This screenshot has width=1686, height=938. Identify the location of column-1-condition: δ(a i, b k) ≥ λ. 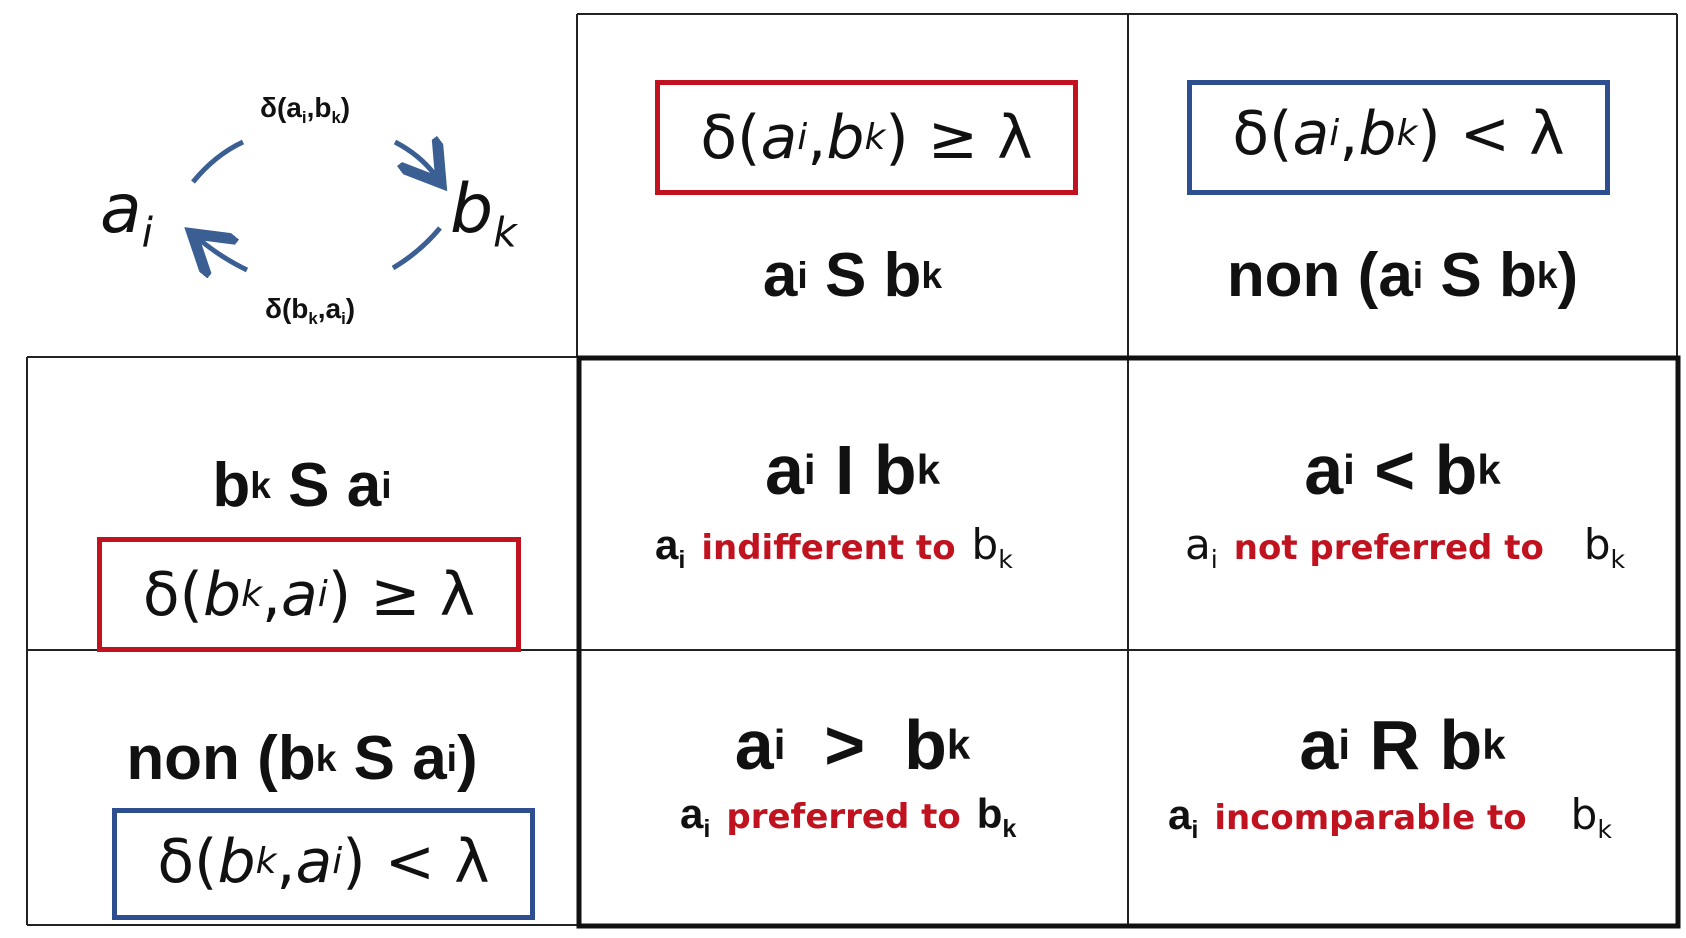
(866, 137).